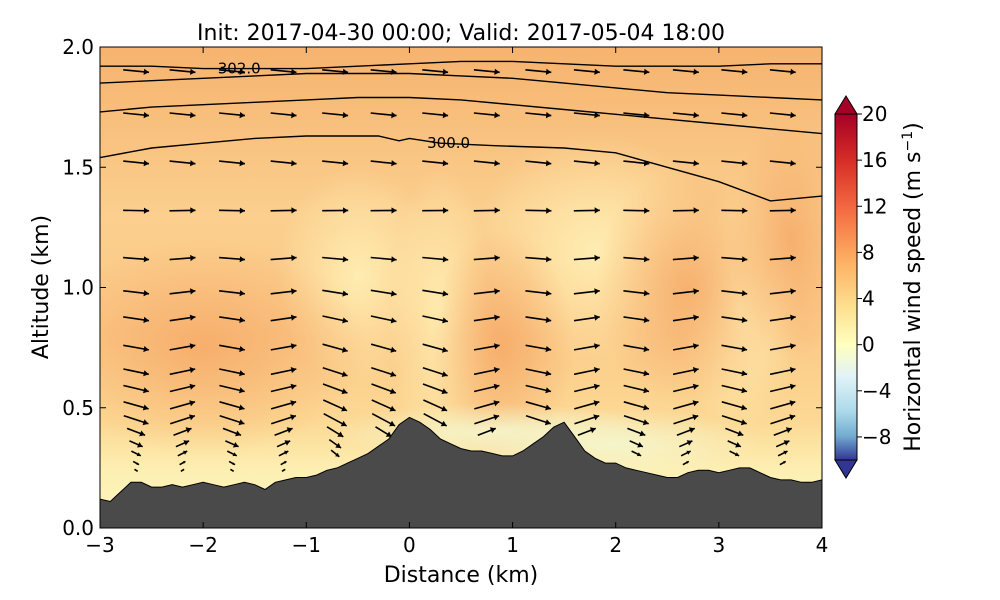  Describe the element at coordinates (874, 114) in the screenshot. I see `colorbar-tick-label: 20` at that location.